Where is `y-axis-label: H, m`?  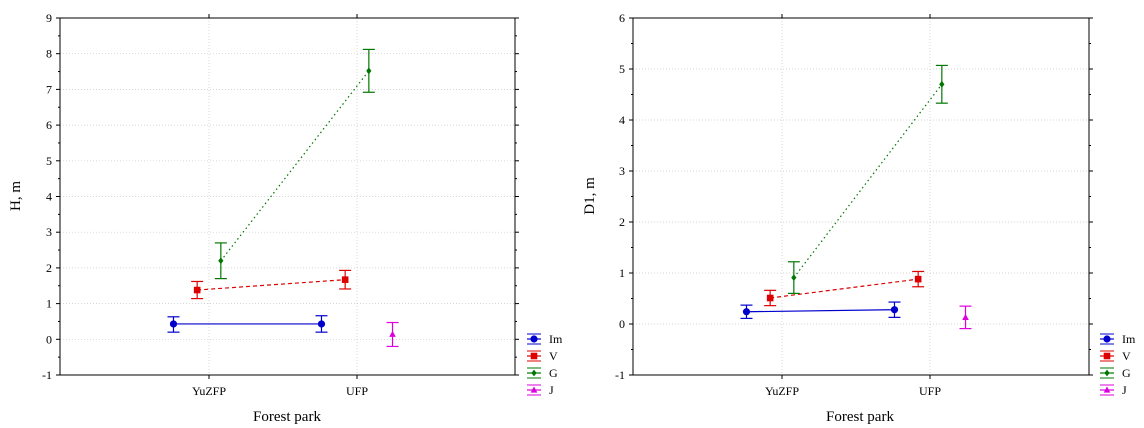 y-axis-label: H, m is located at coordinates (16, 196).